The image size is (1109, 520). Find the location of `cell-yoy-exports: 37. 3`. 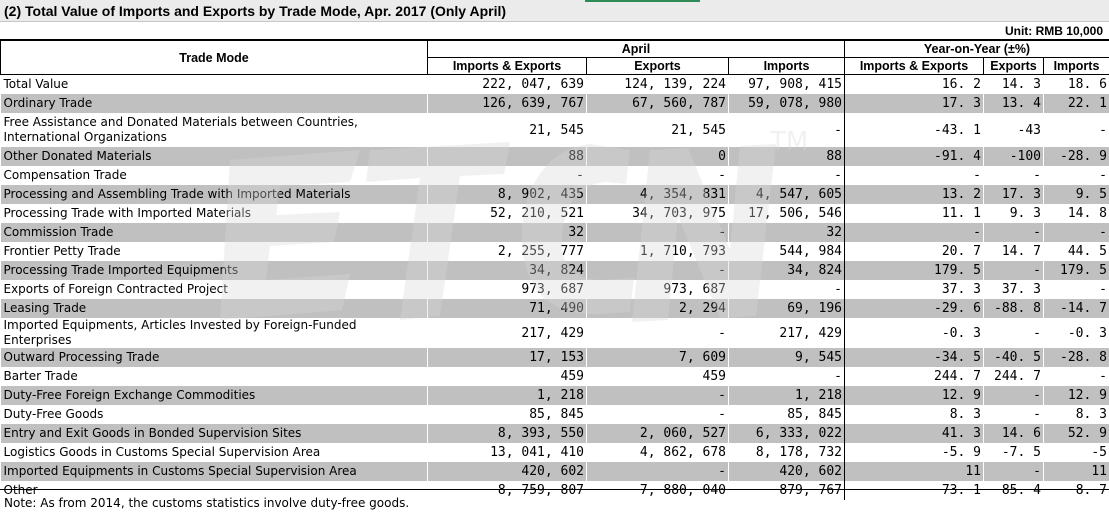

cell-yoy-exports: 37. 3 is located at coordinates (1013, 289).